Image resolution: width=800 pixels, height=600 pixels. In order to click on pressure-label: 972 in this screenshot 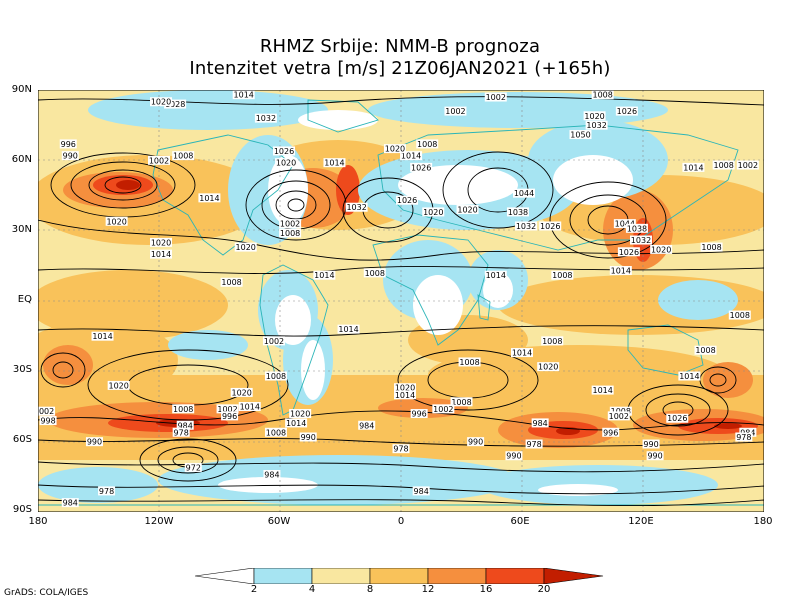, I will do `click(193, 467)`.